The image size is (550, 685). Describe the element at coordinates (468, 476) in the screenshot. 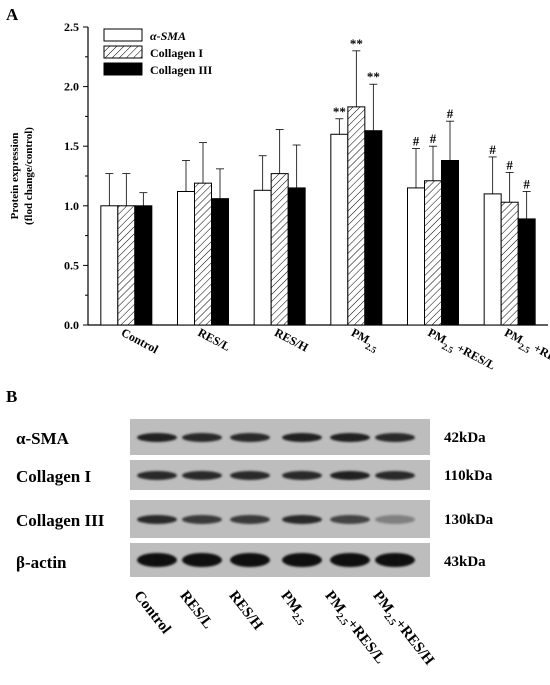

I see `molecular-weight-label: 110kDa` at that location.